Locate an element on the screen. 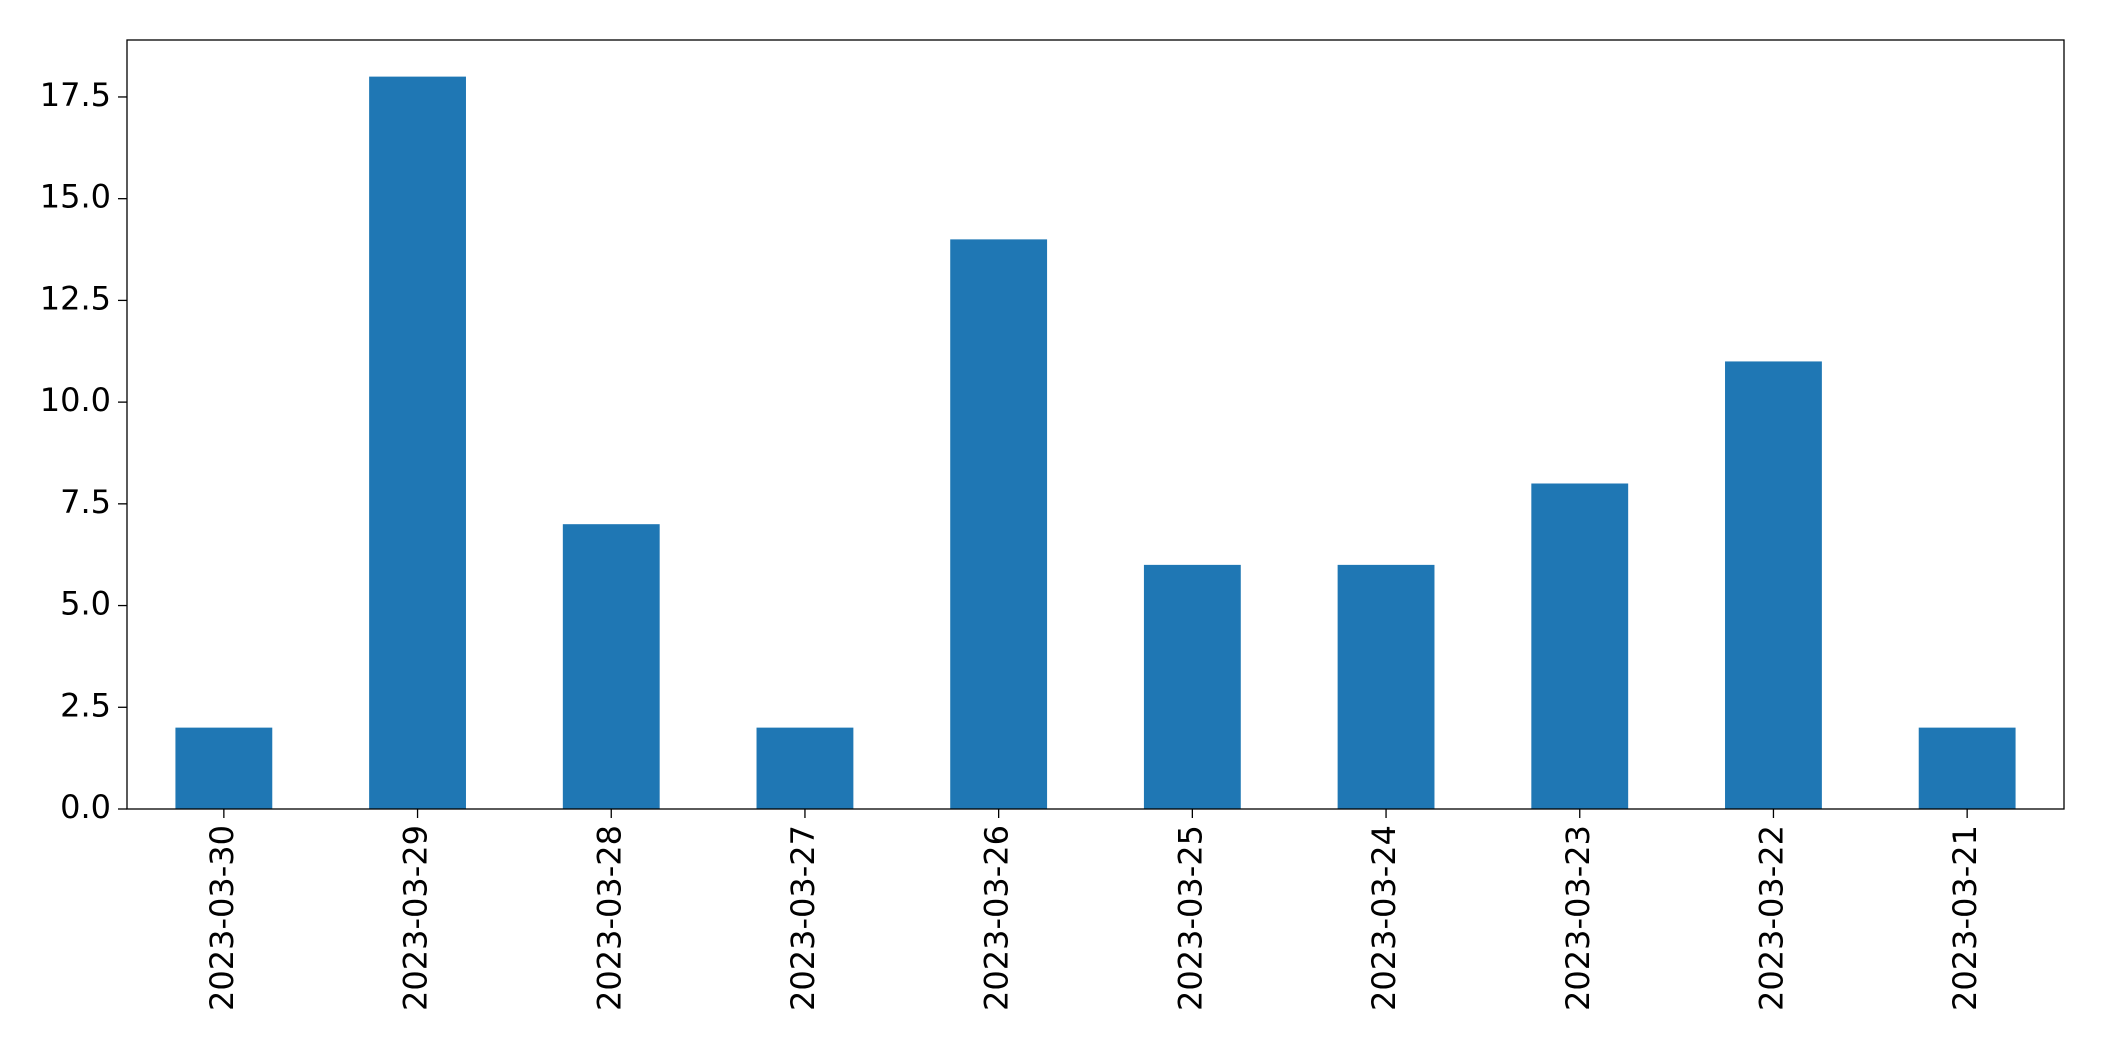  x-tick-label: 2023-03-30 is located at coordinates (222, 918).